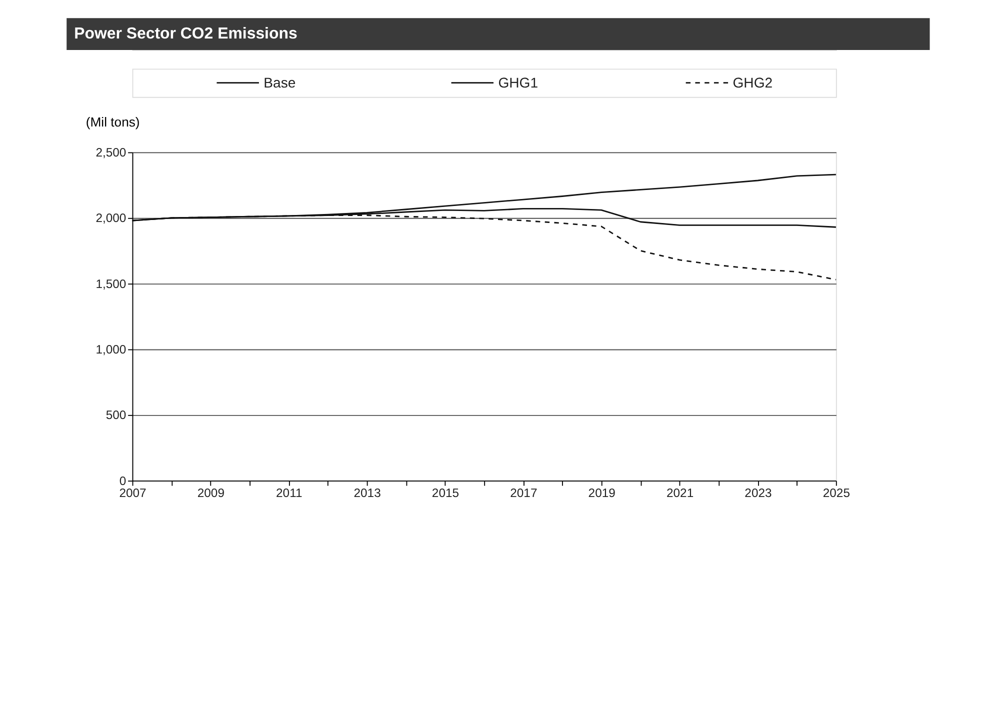 Image resolution: width=987 pixels, height=718 pixels. I want to click on legend-label: Base, so click(280, 82).